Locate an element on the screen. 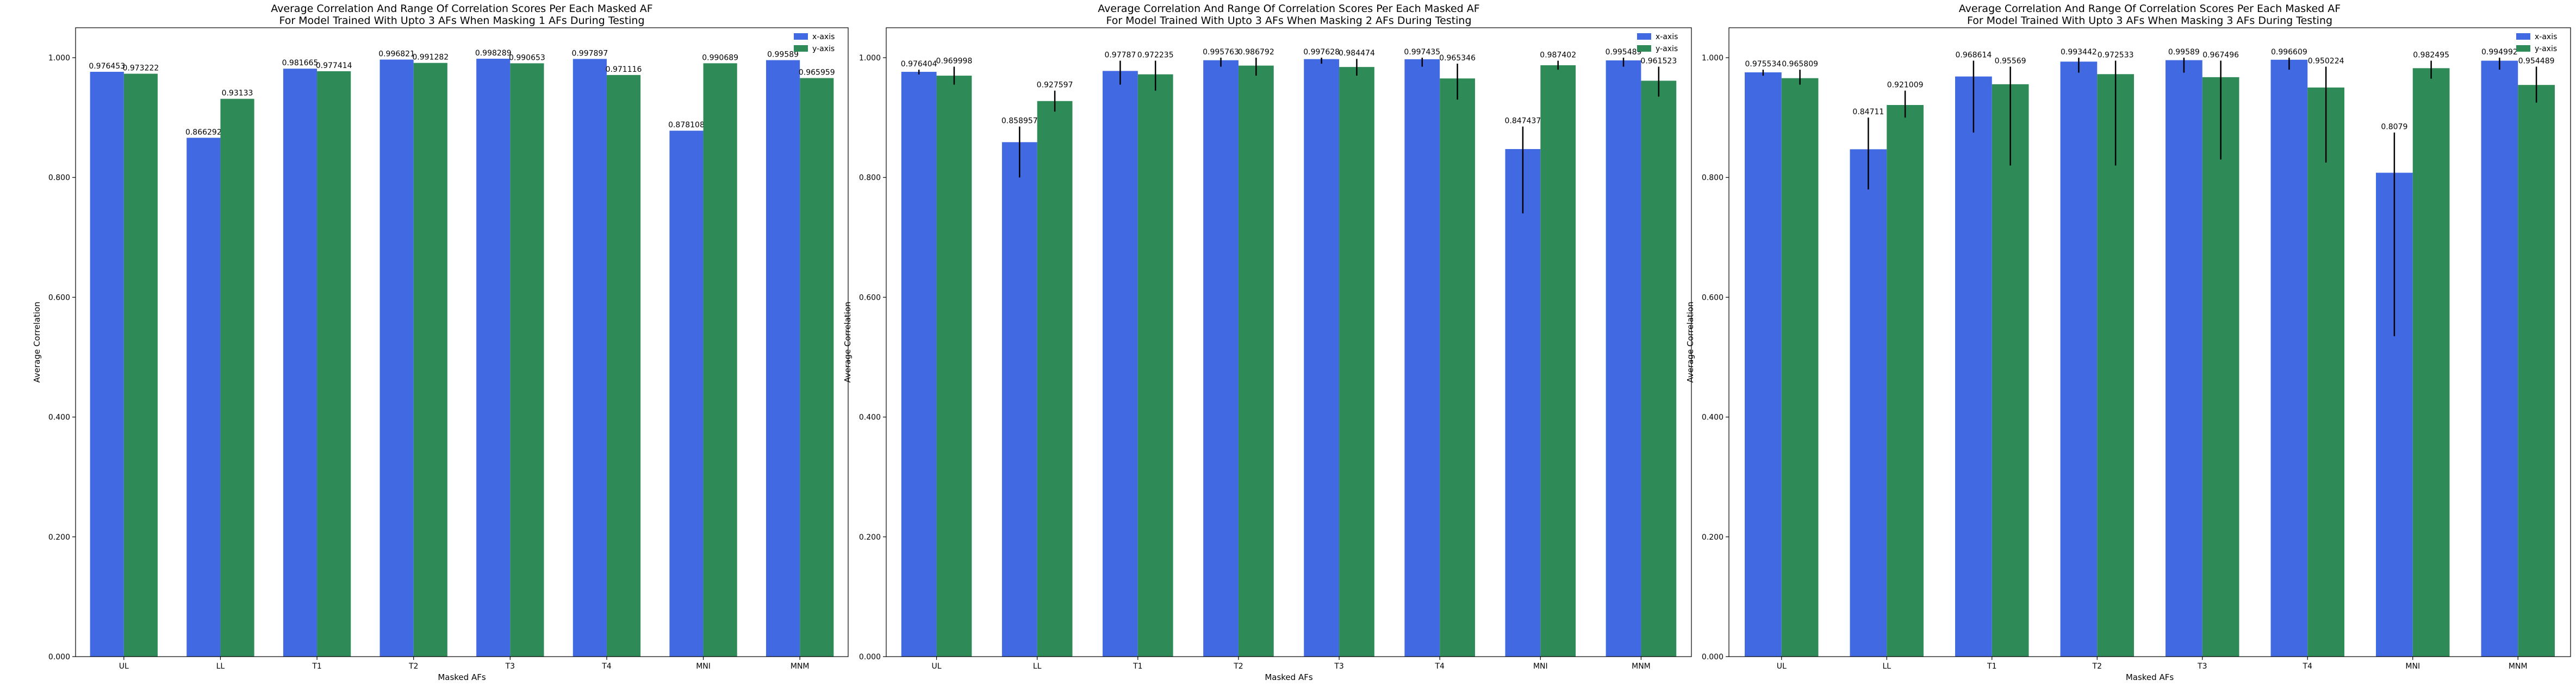  data-label: 0.996821 is located at coordinates (396, 54).